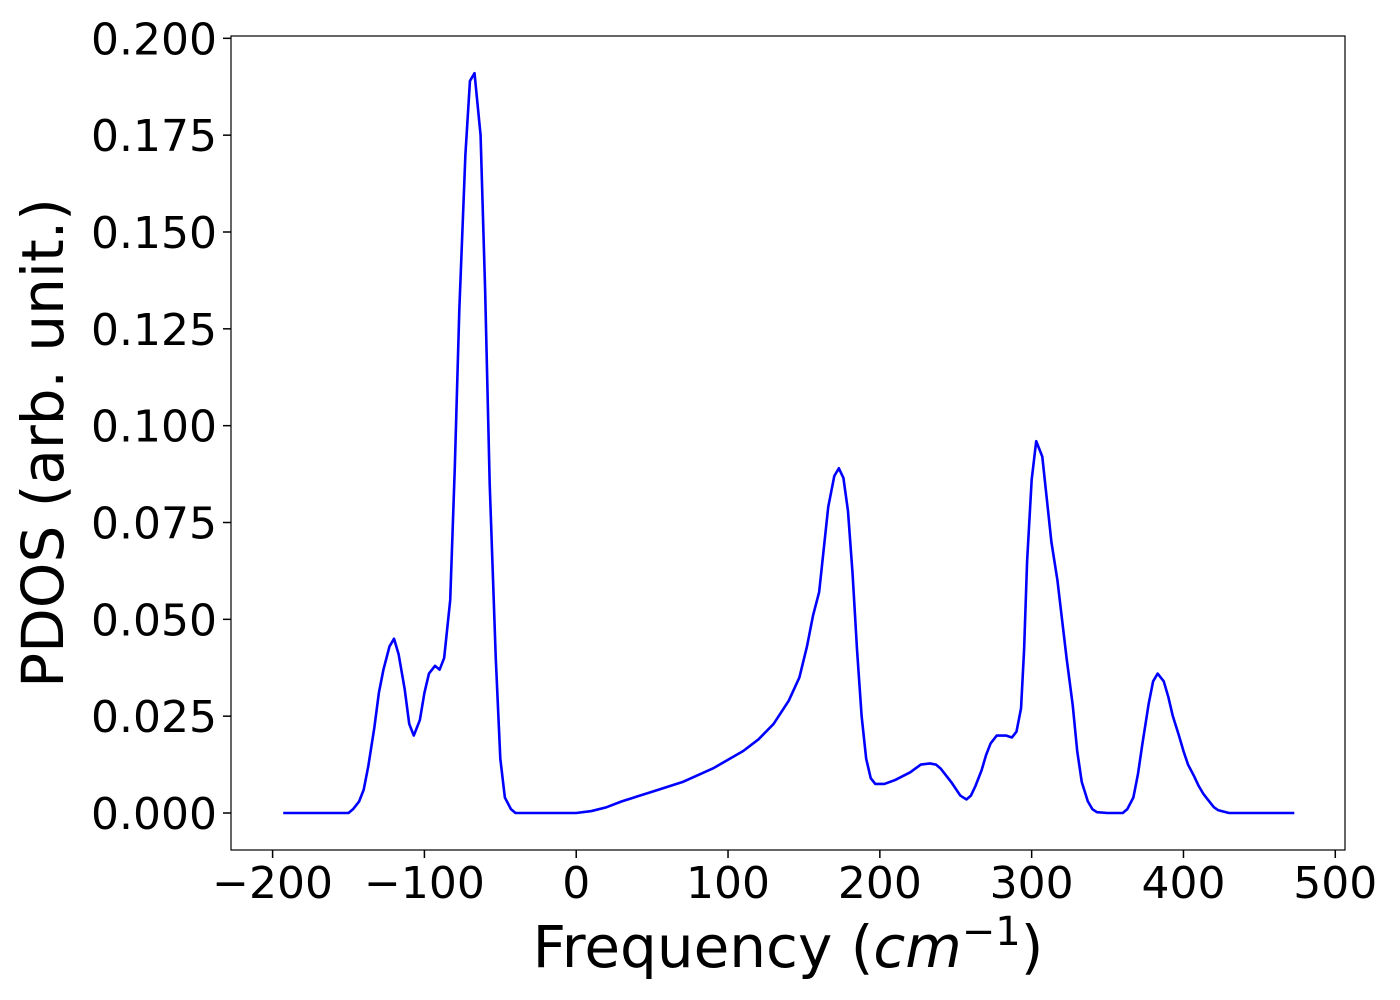  I want to click on x-tick-label: 400, so click(1183, 883).